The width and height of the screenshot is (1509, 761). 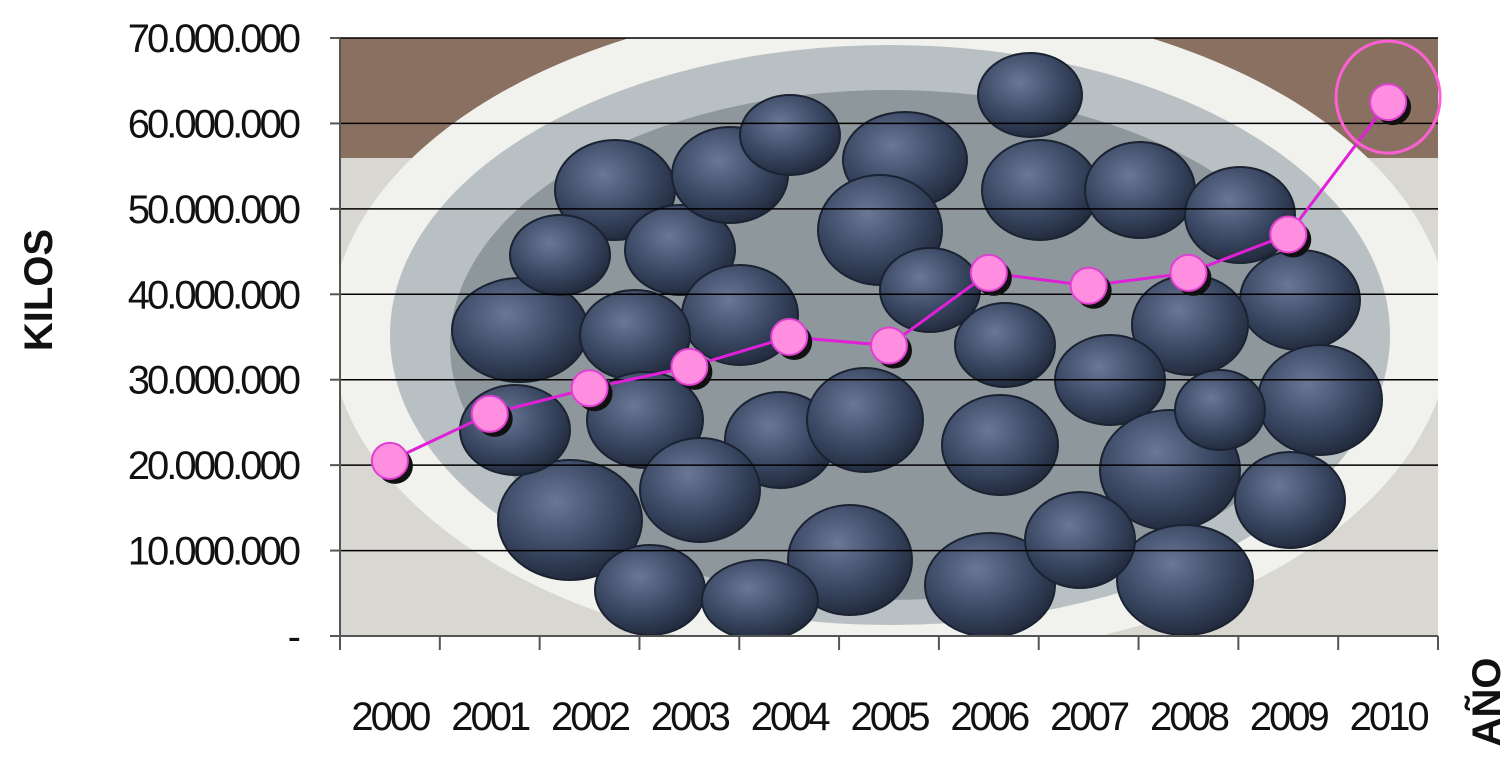 I want to click on x-tick-label: 2002, so click(x=590, y=717).